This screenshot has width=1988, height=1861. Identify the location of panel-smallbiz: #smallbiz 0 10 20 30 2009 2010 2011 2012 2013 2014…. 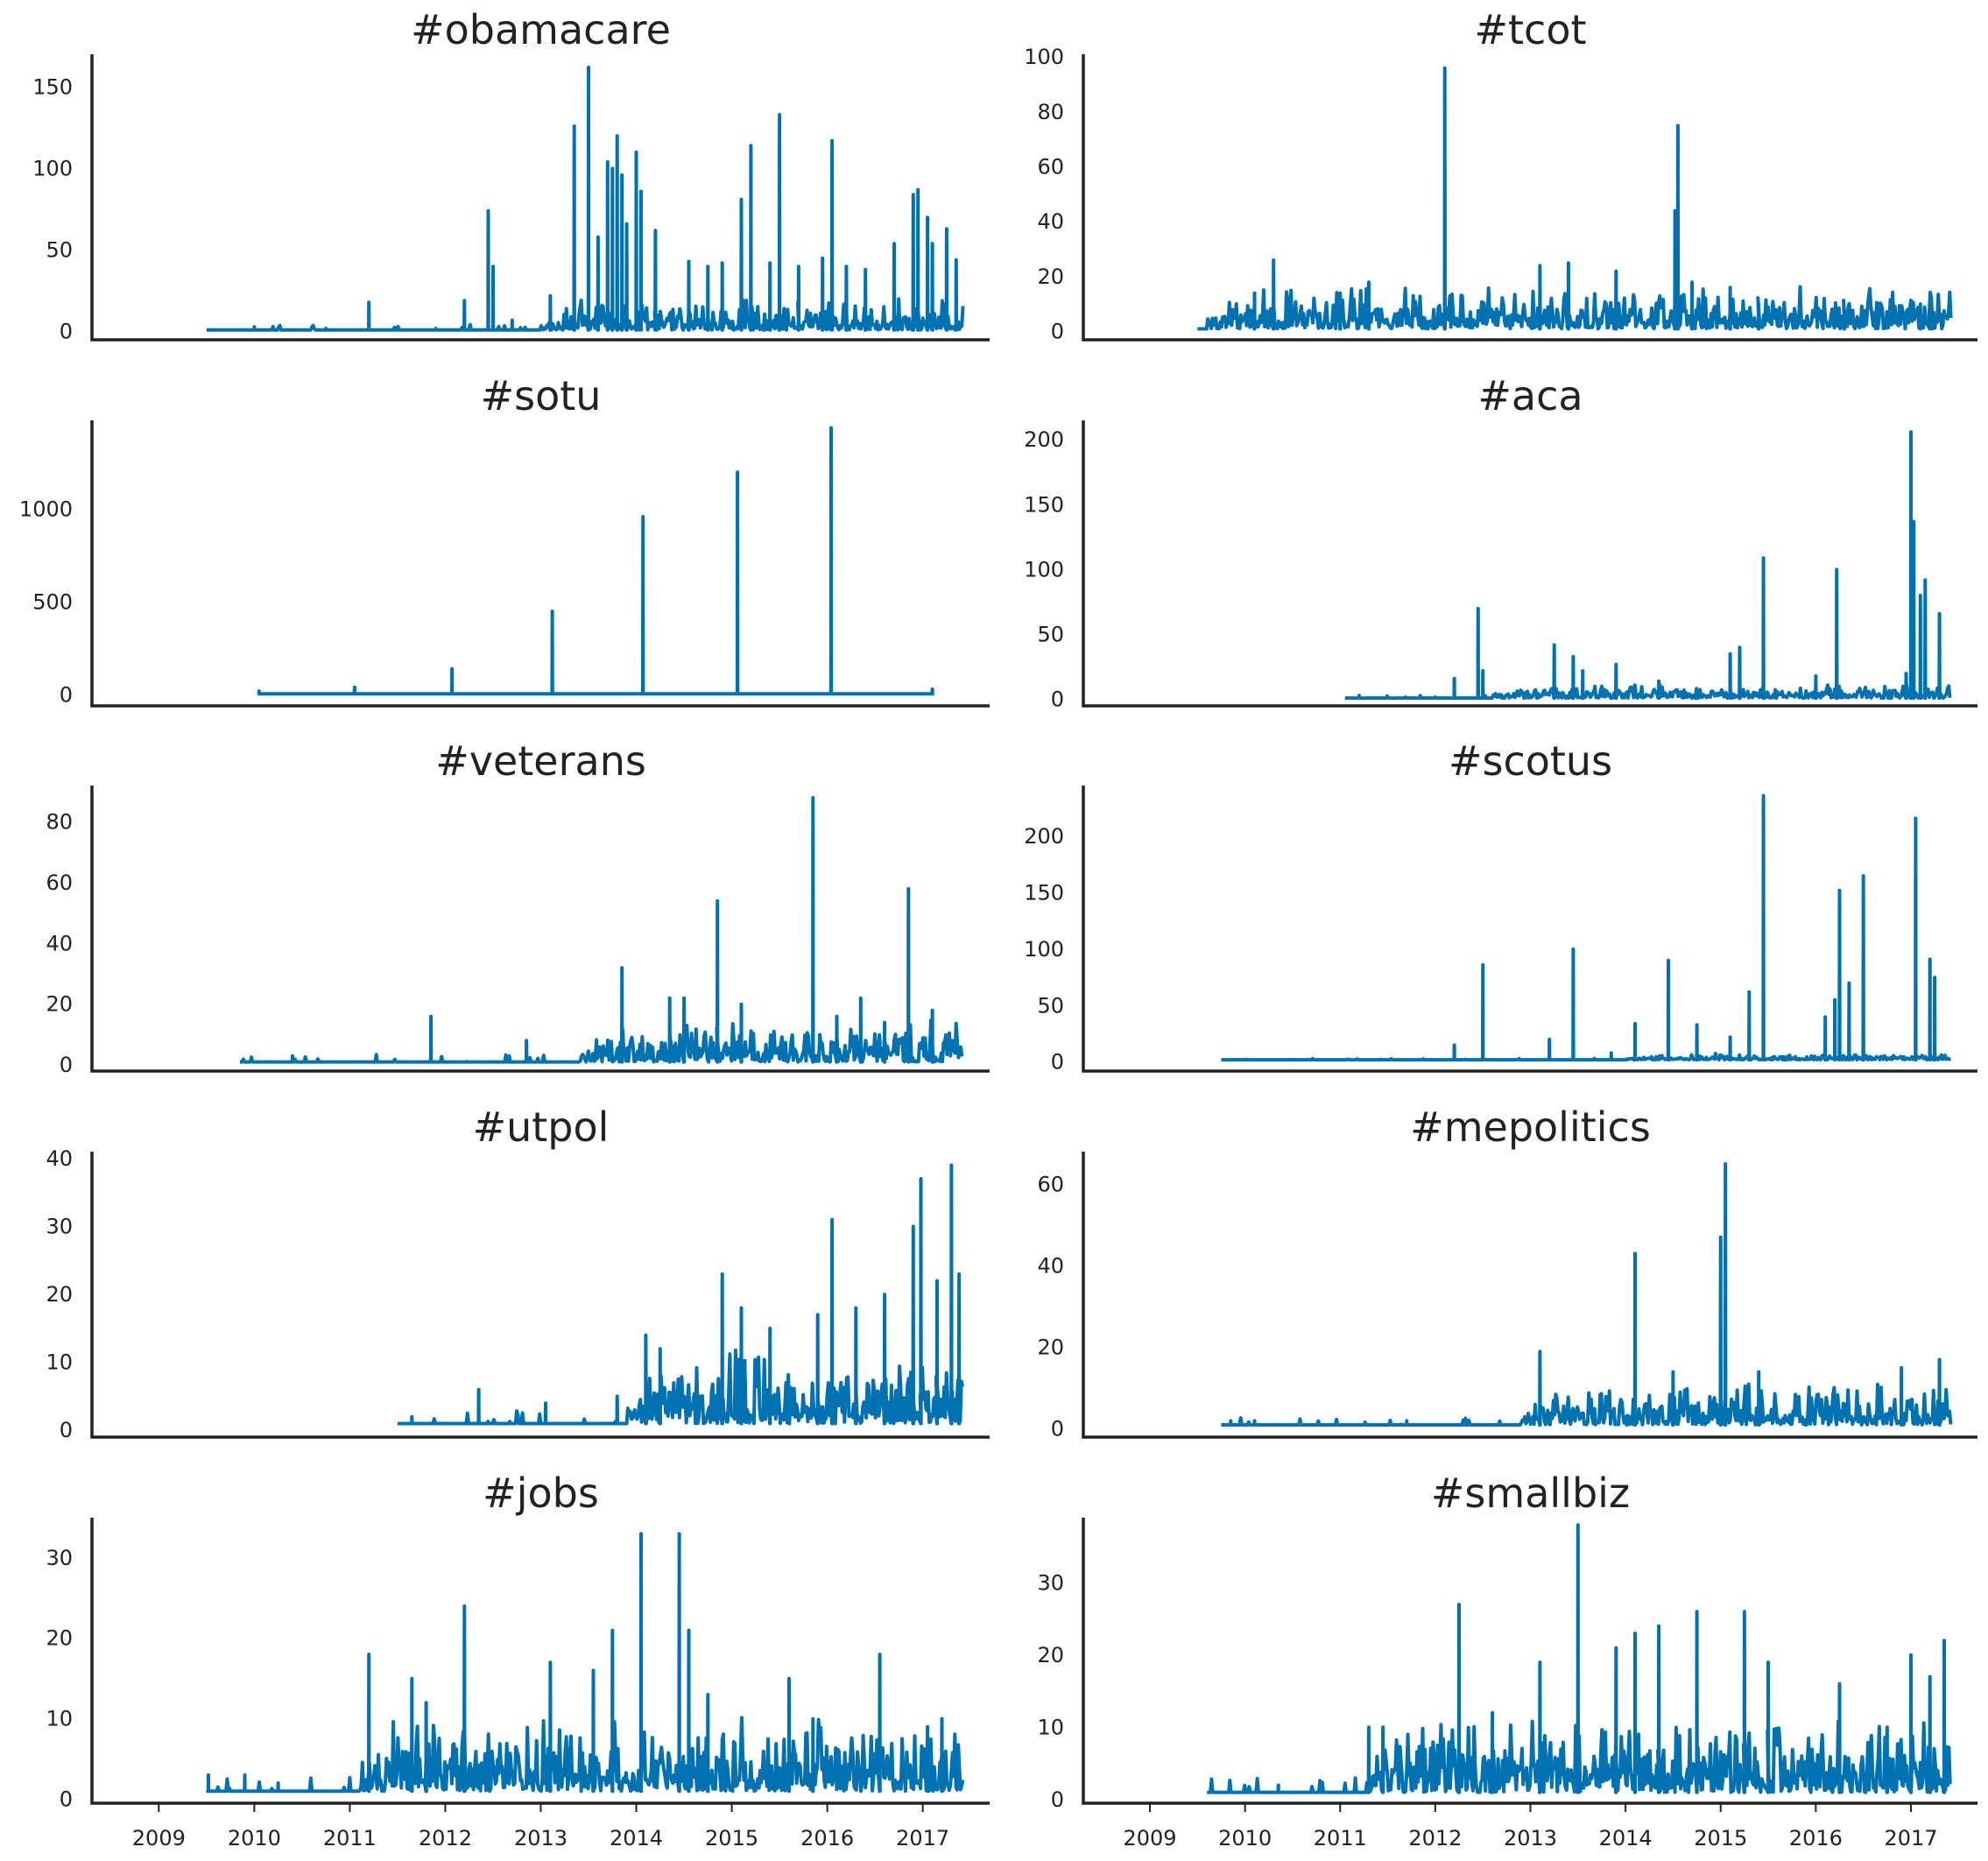
(1507, 1660).